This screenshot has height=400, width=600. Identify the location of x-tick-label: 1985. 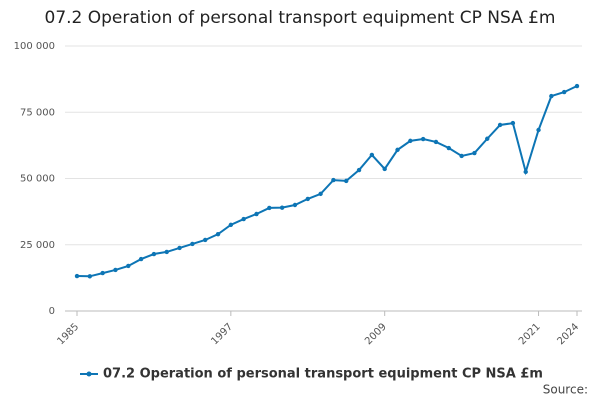
(68, 334).